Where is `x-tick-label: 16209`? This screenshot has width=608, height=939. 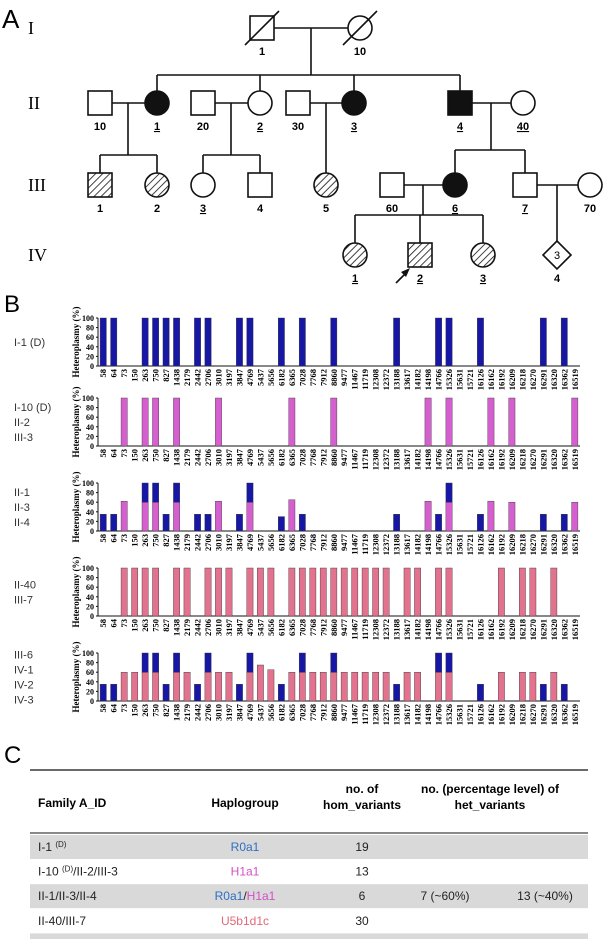 x-tick-label: 16209 is located at coordinates (512, 714).